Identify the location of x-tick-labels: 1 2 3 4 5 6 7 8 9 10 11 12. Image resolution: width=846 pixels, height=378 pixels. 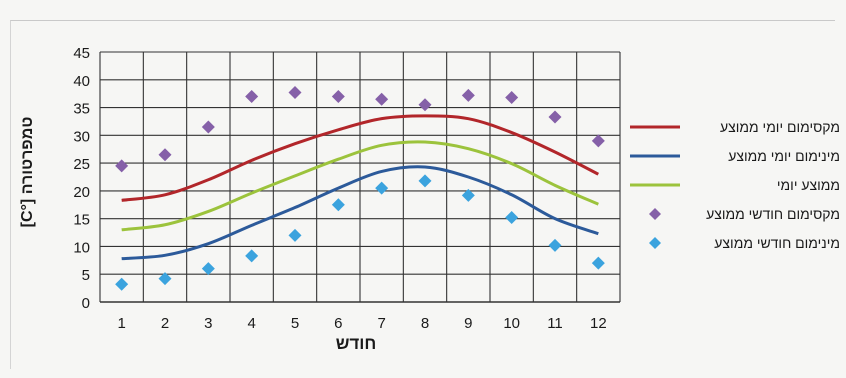
(361, 323).